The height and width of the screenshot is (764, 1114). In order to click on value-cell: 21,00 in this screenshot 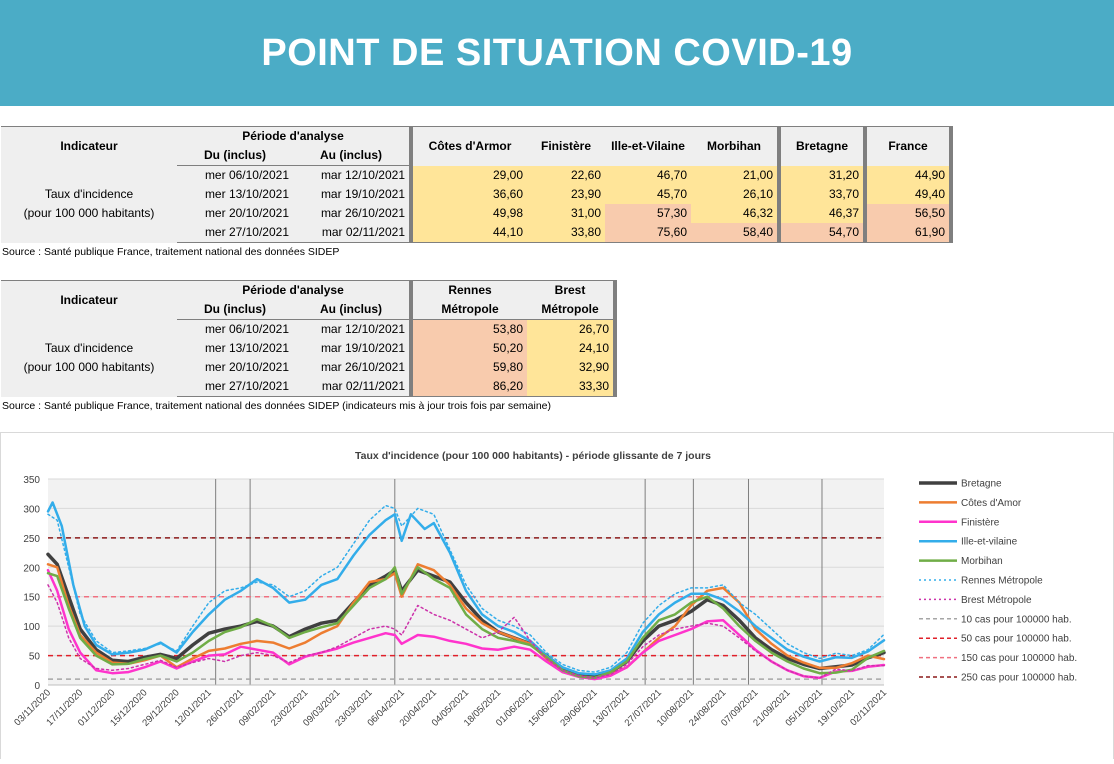, I will do `click(736, 175)`.